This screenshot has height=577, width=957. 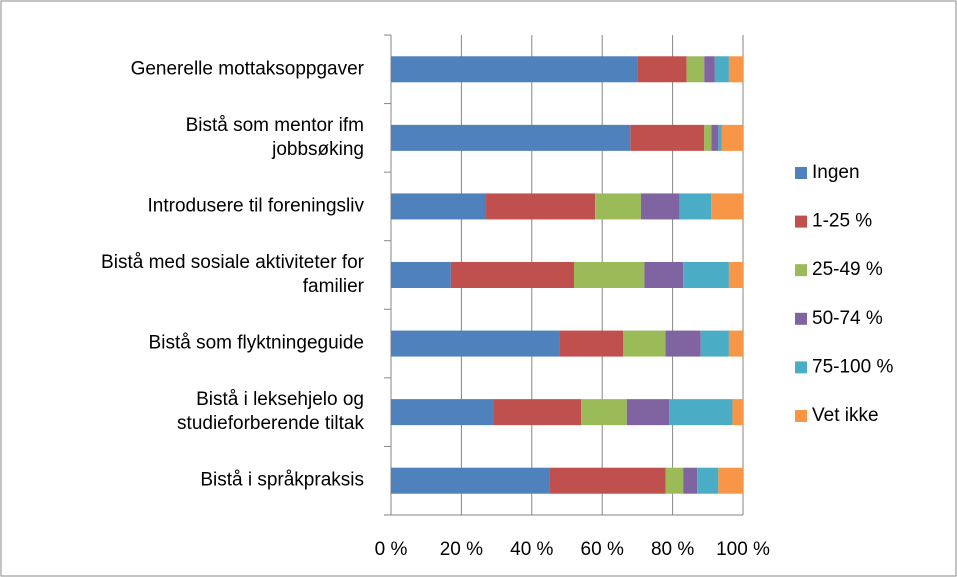 What do you see at coordinates (845, 415) in the screenshot?
I see `legend-label: Vet ikke` at bounding box center [845, 415].